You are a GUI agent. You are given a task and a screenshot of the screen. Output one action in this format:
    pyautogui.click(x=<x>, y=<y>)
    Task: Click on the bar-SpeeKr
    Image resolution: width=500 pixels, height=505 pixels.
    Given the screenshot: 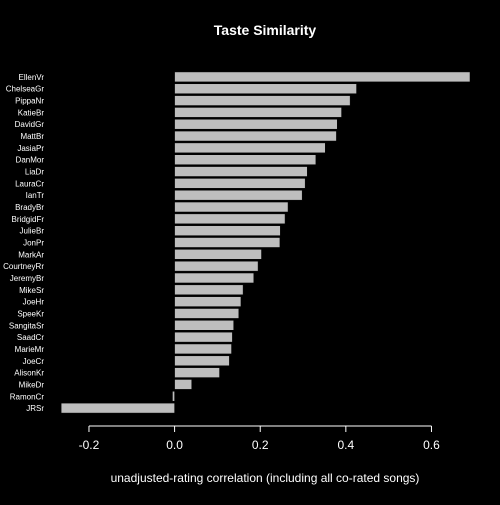 What is the action you would take?
    pyautogui.click(x=207, y=313)
    